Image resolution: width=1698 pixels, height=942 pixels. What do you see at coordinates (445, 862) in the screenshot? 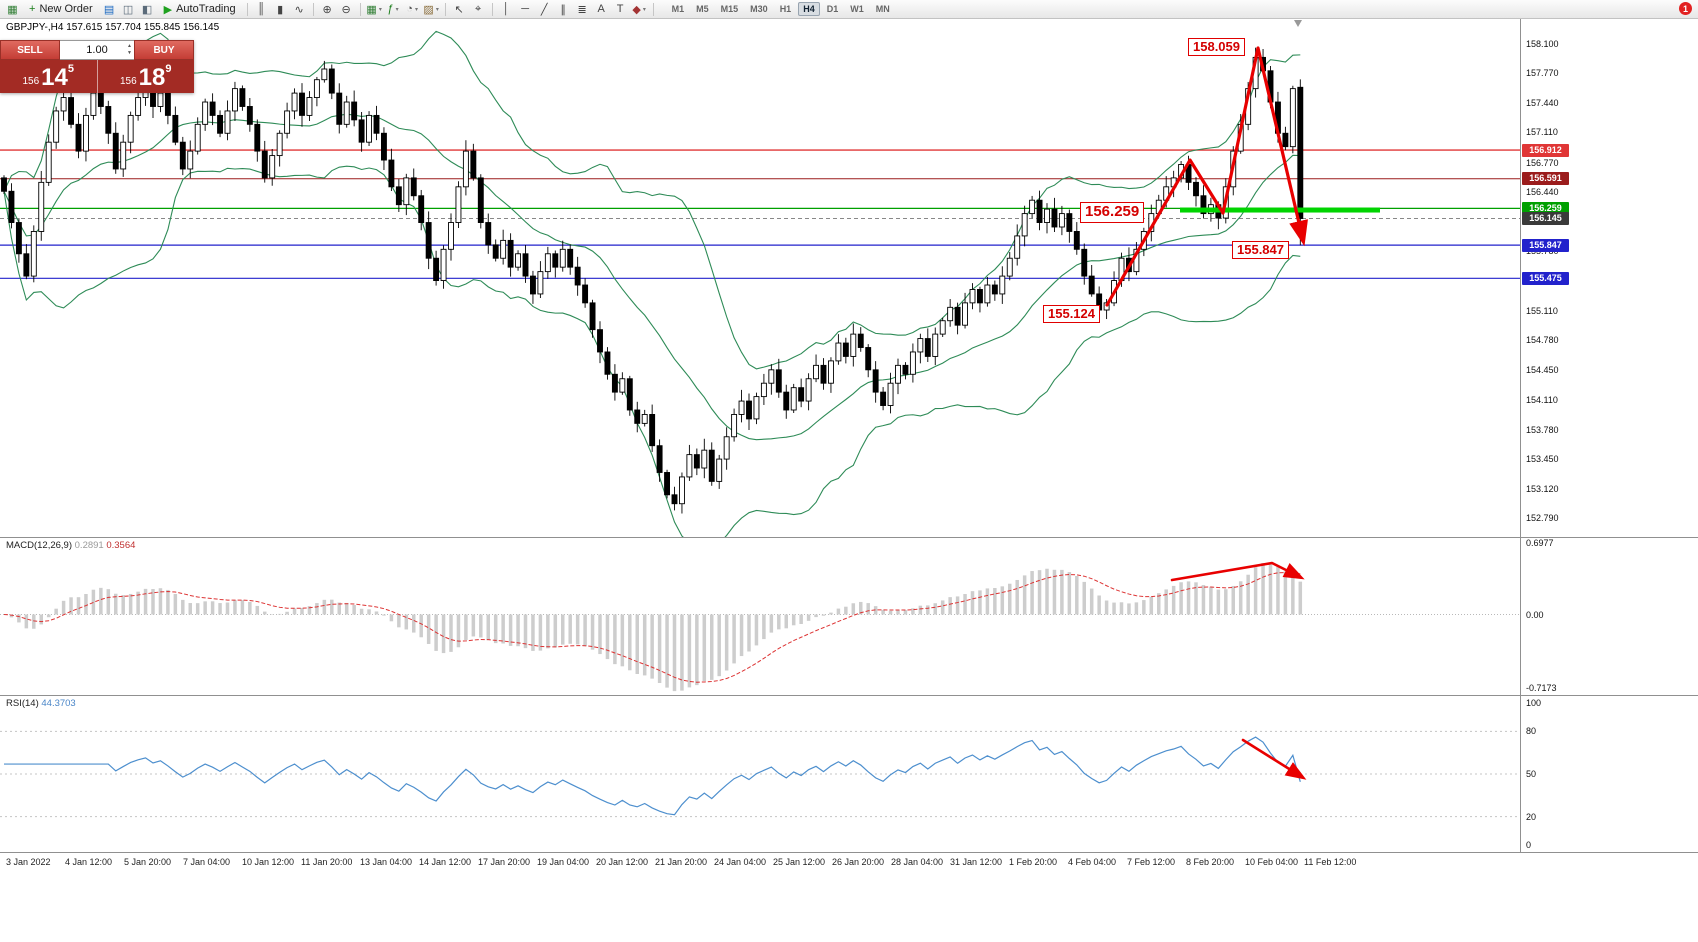
I see `time-label: 14 Jan 12:00` at bounding box center [445, 862].